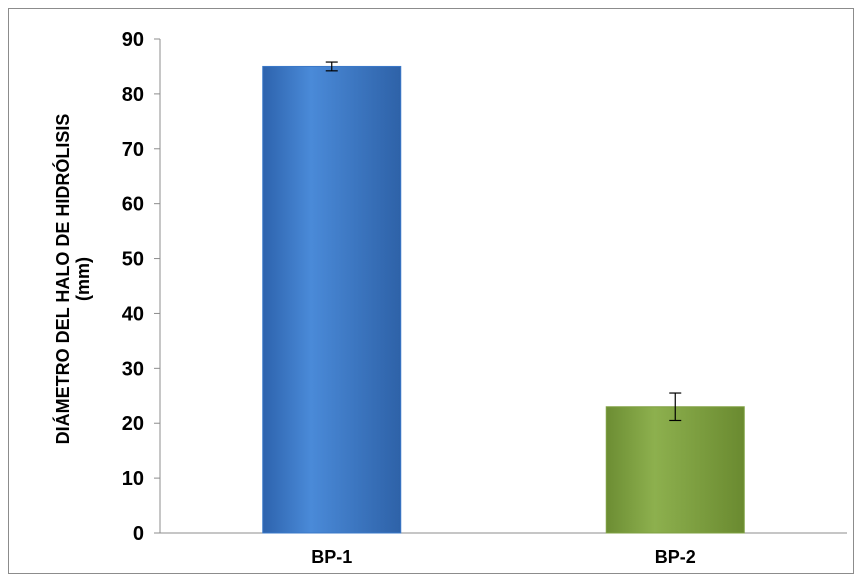 This screenshot has height=580, width=864. I want to click on y-tick-label: 50, so click(133, 260).